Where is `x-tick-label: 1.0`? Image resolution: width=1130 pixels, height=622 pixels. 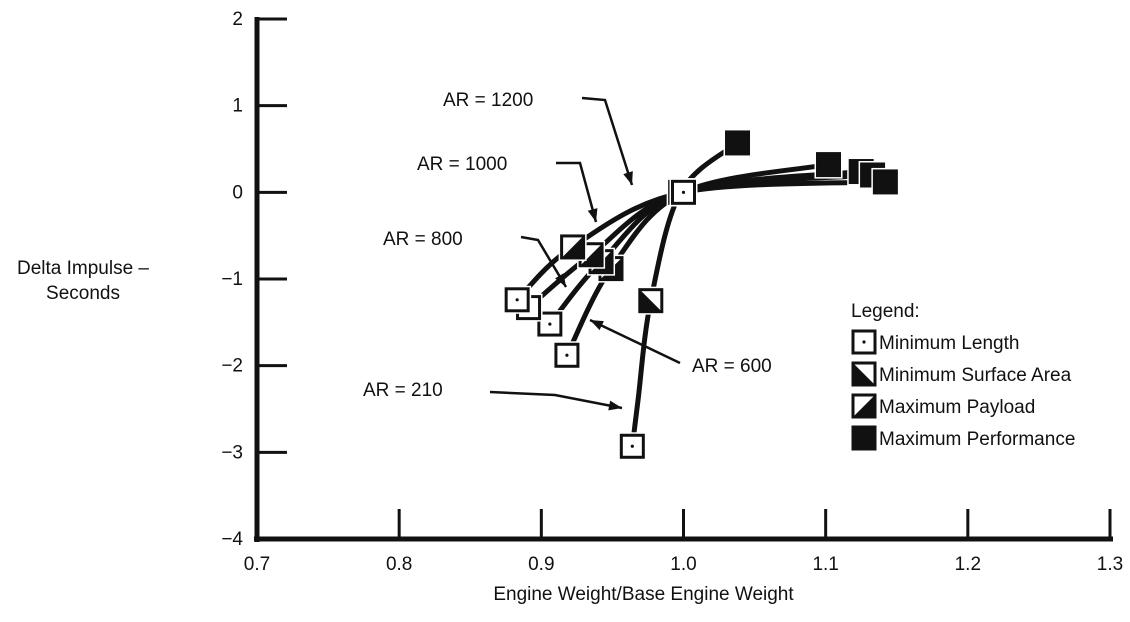 x-tick-label: 1.0 is located at coordinates (683, 564).